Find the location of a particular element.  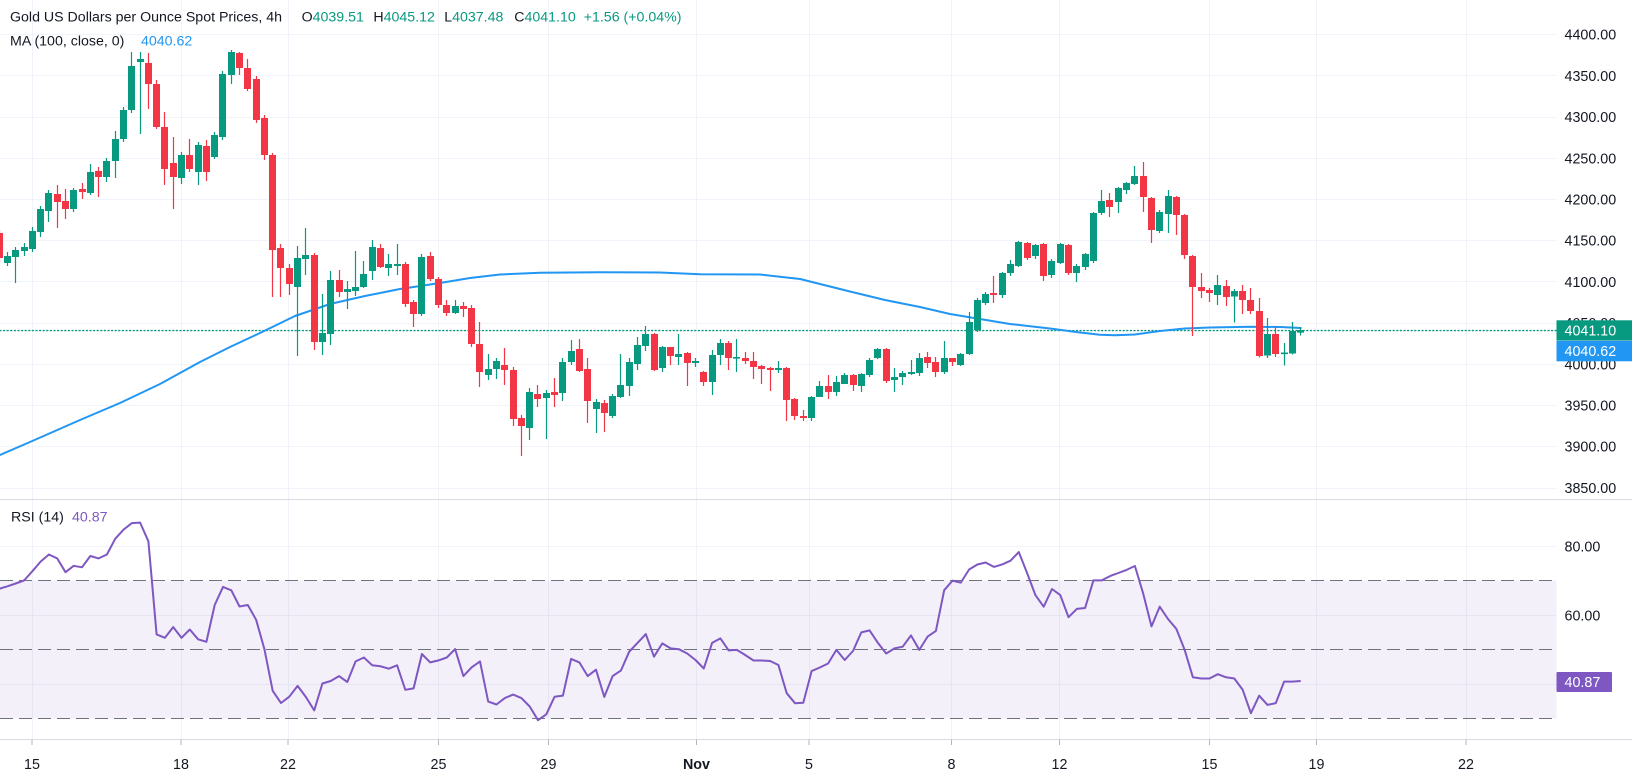

svg-text: RSI (14) is located at coordinates (37, 518).